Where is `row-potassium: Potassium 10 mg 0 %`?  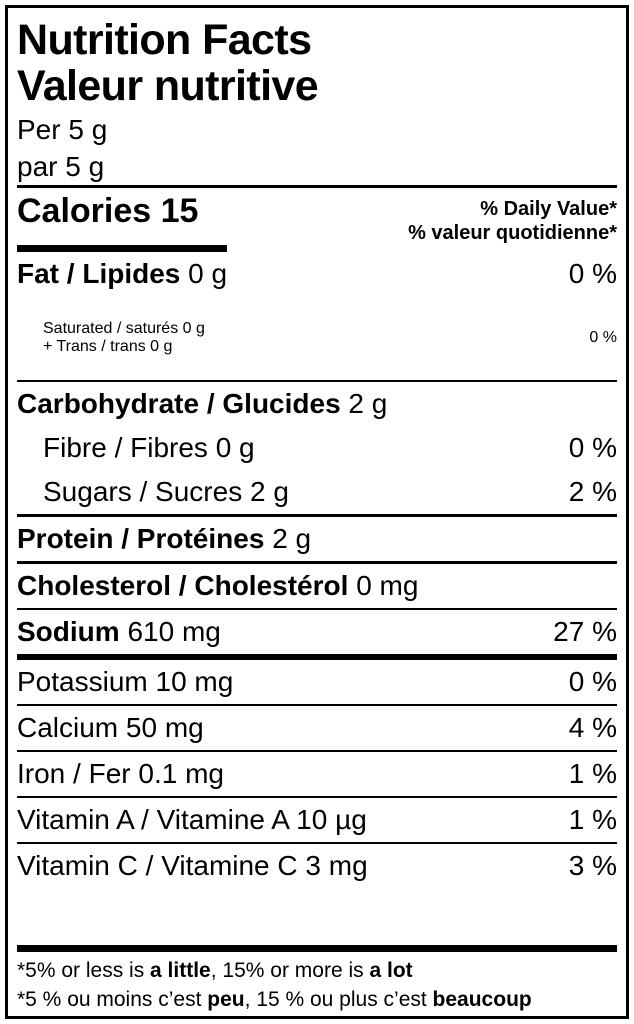
row-potassium: Potassium 10 mg 0 % is located at coordinates (317, 682).